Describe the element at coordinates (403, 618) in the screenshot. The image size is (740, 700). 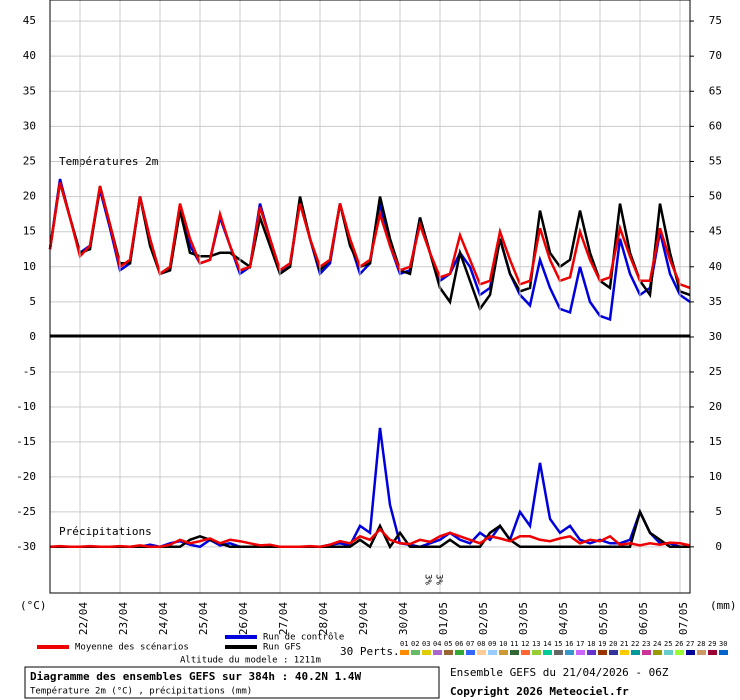
I see `x-tick-label: 30/04` at that location.